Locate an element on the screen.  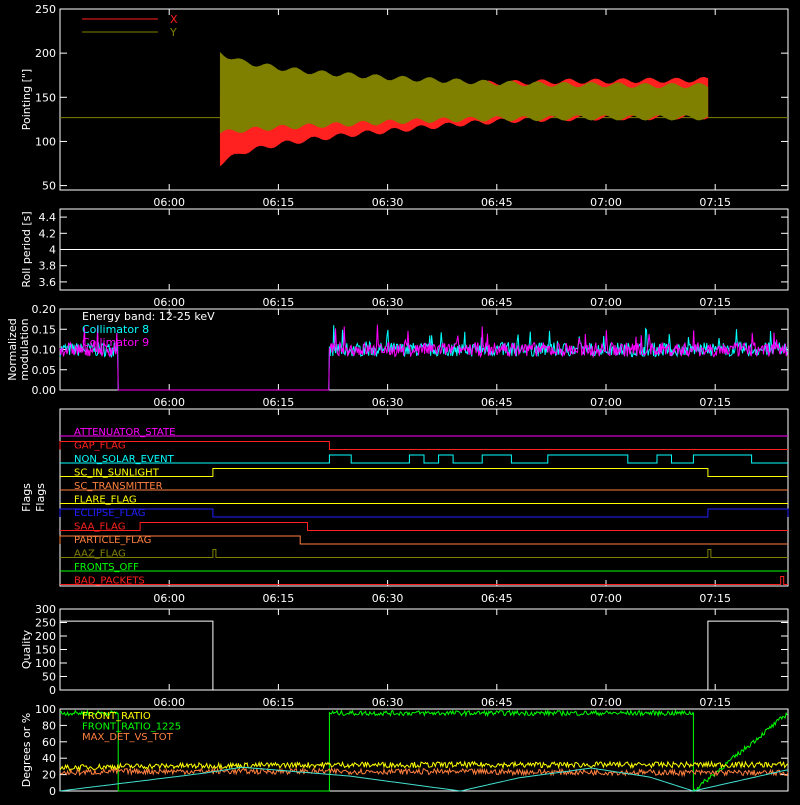
legend-label: X is located at coordinates (174, 19).